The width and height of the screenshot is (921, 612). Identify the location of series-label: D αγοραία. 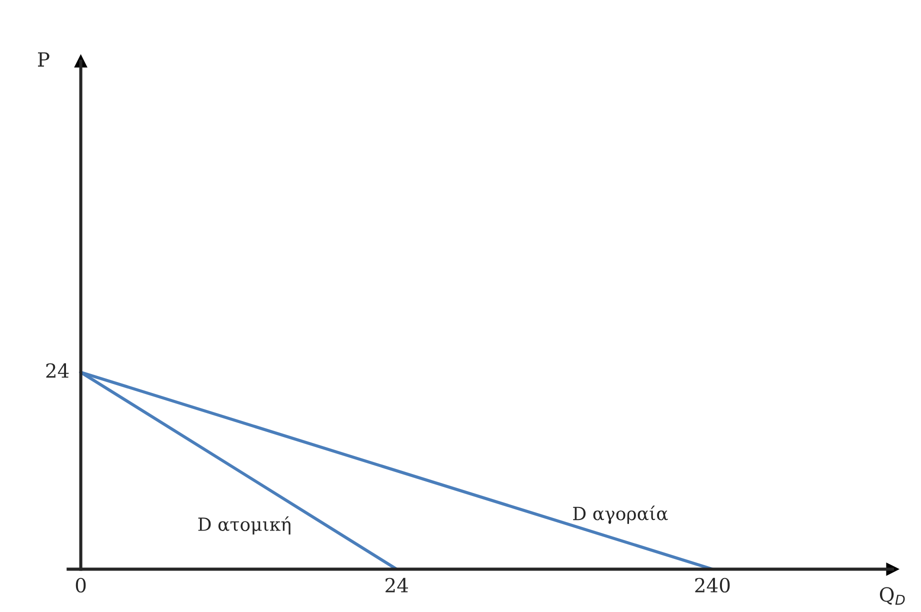
(620, 515).